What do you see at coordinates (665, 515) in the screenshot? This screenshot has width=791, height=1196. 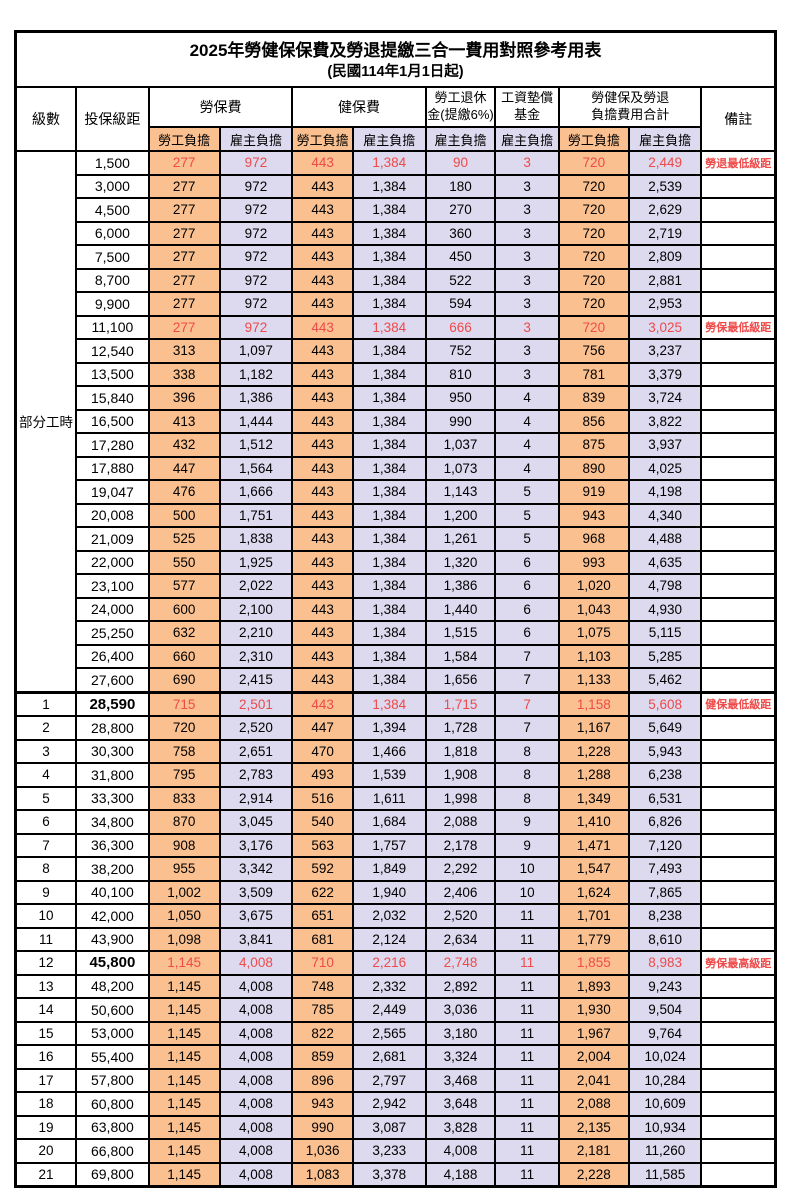 I see `cell-total-employer: 4,340` at bounding box center [665, 515].